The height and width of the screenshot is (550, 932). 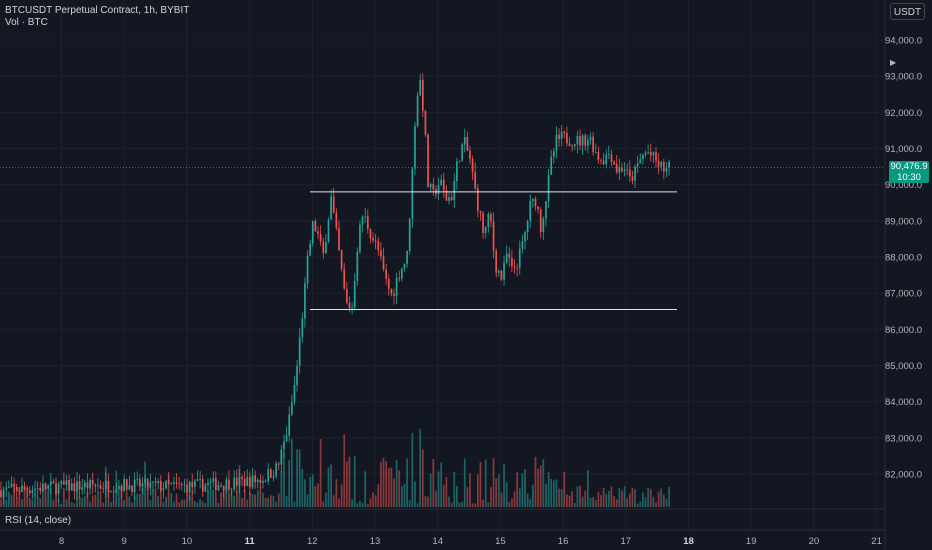 What do you see at coordinates (903, 185) in the screenshot?
I see `price-tick-label: 90,000.0` at bounding box center [903, 185].